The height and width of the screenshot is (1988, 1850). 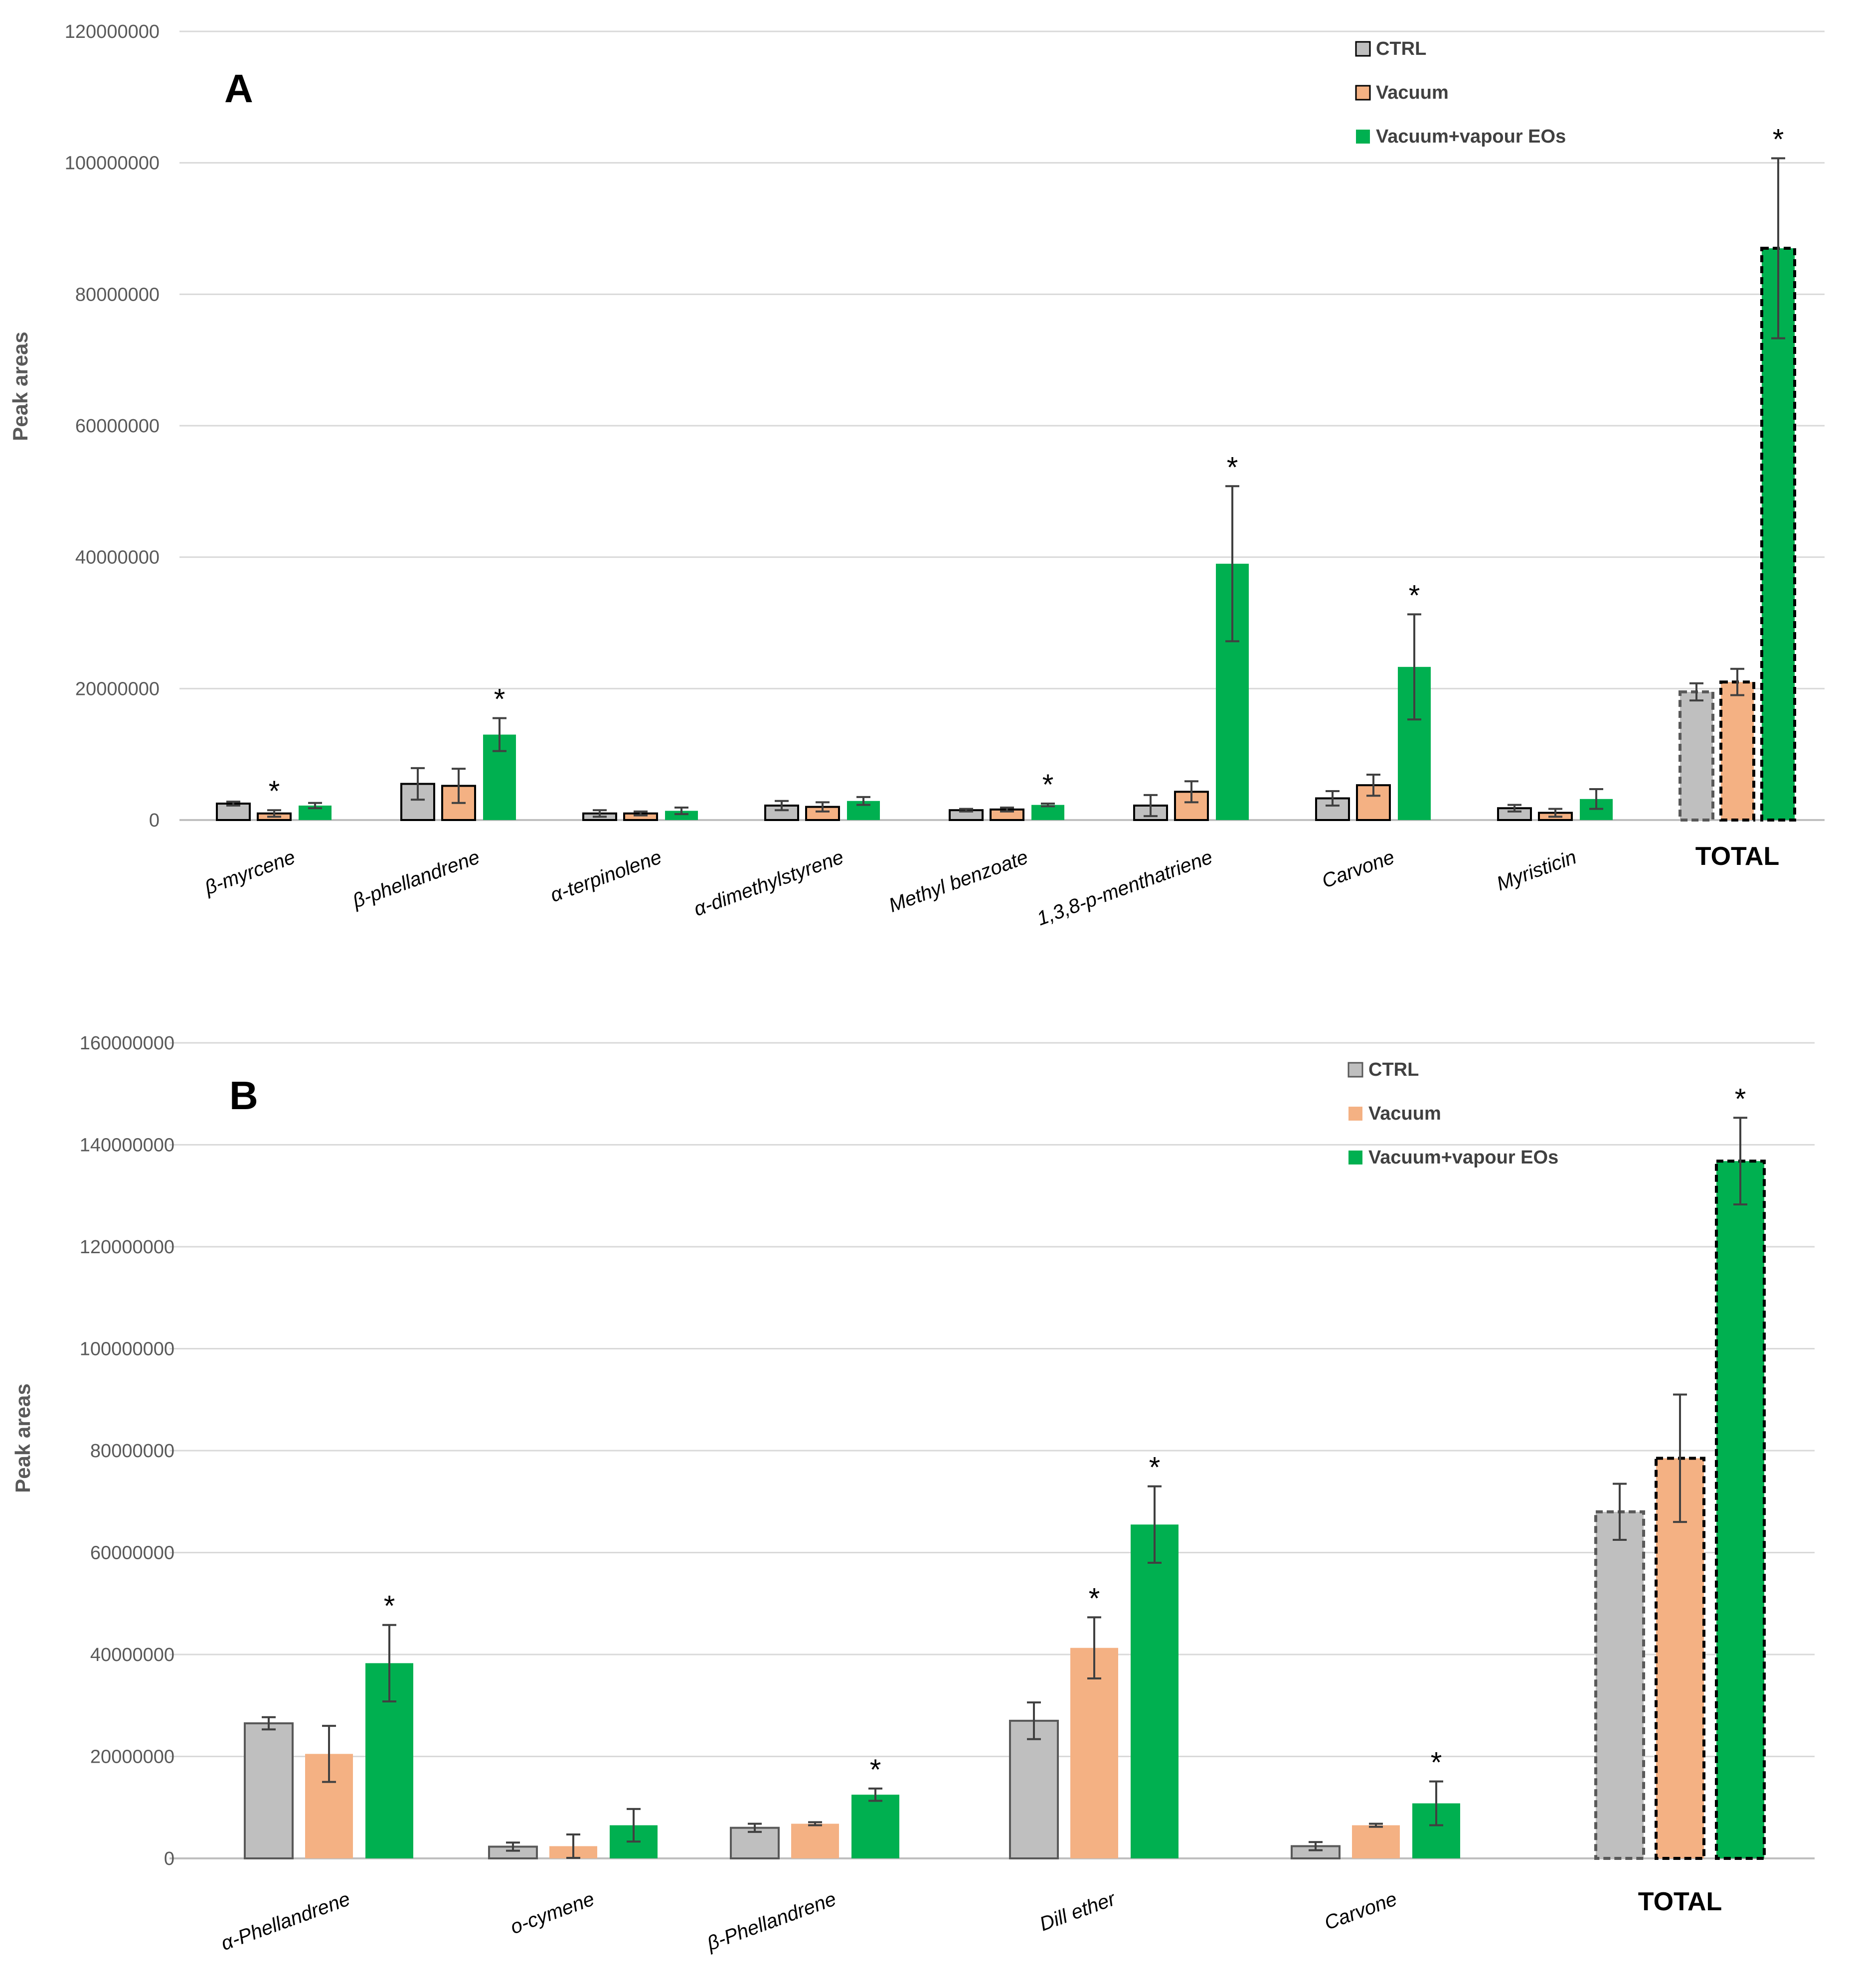 What do you see at coordinates (1078, 1912) in the screenshot?
I see `category-label: Dill ether` at bounding box center [1078, 1912].